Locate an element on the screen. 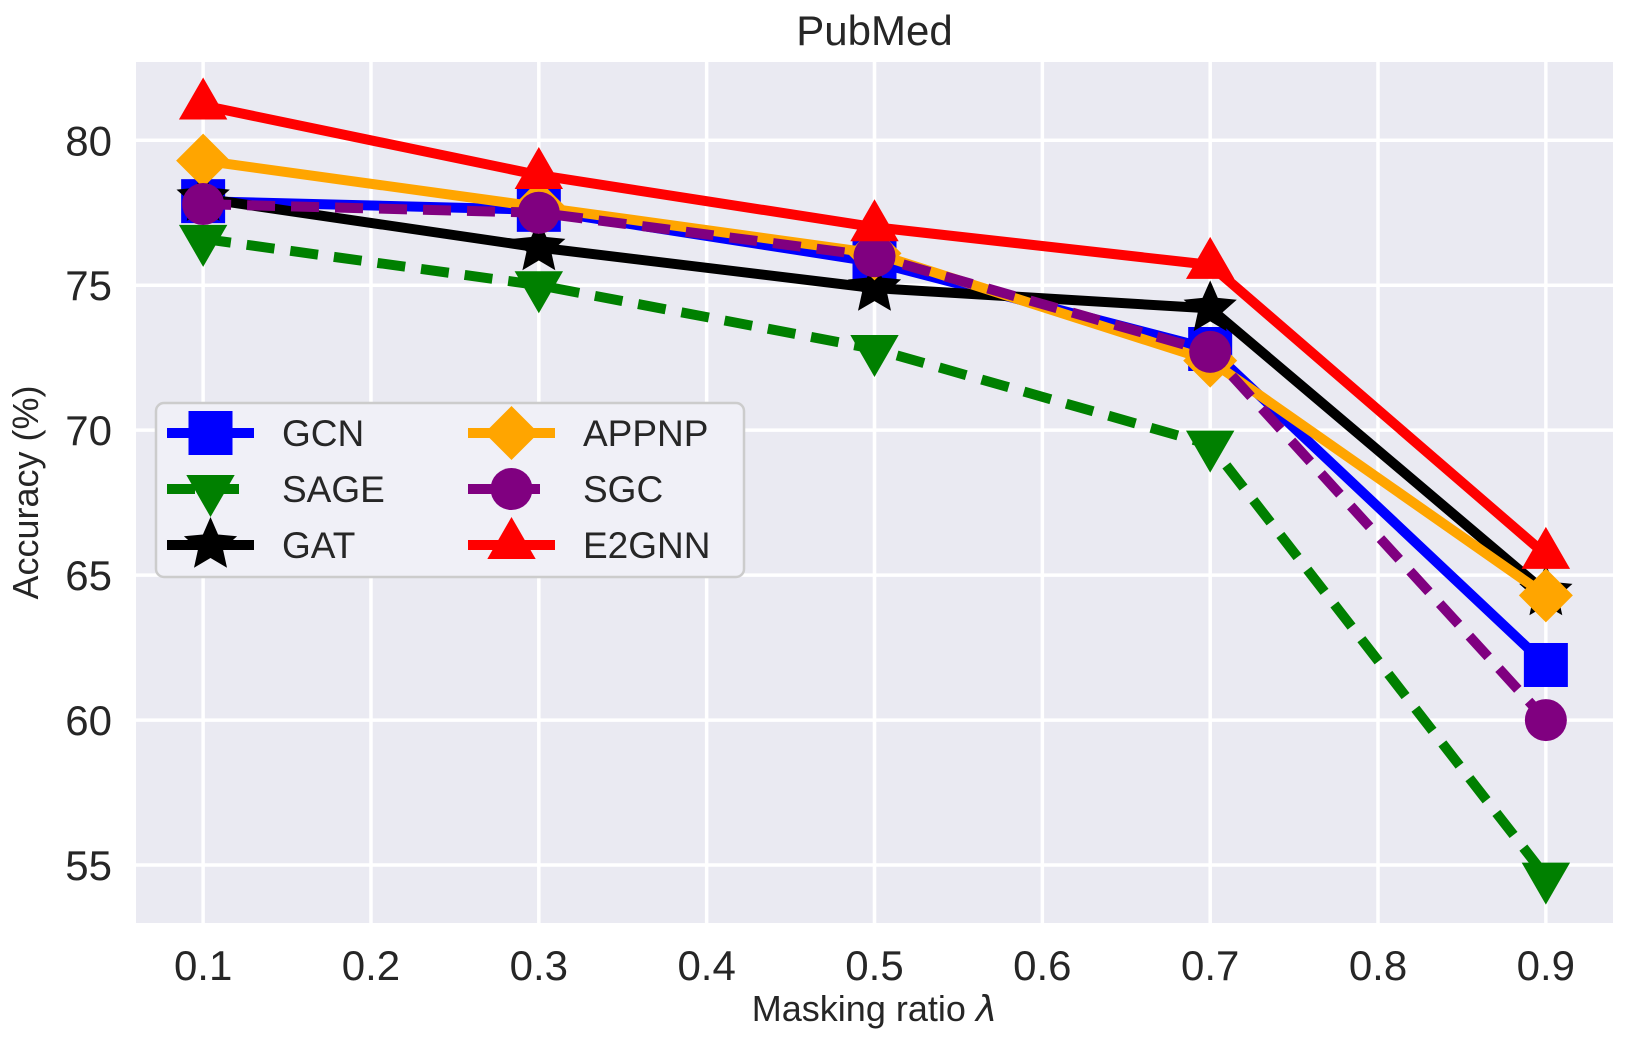 The image size is (1628, 1037). y-tick-label-55: 55 is located at coordinates (88, 865).